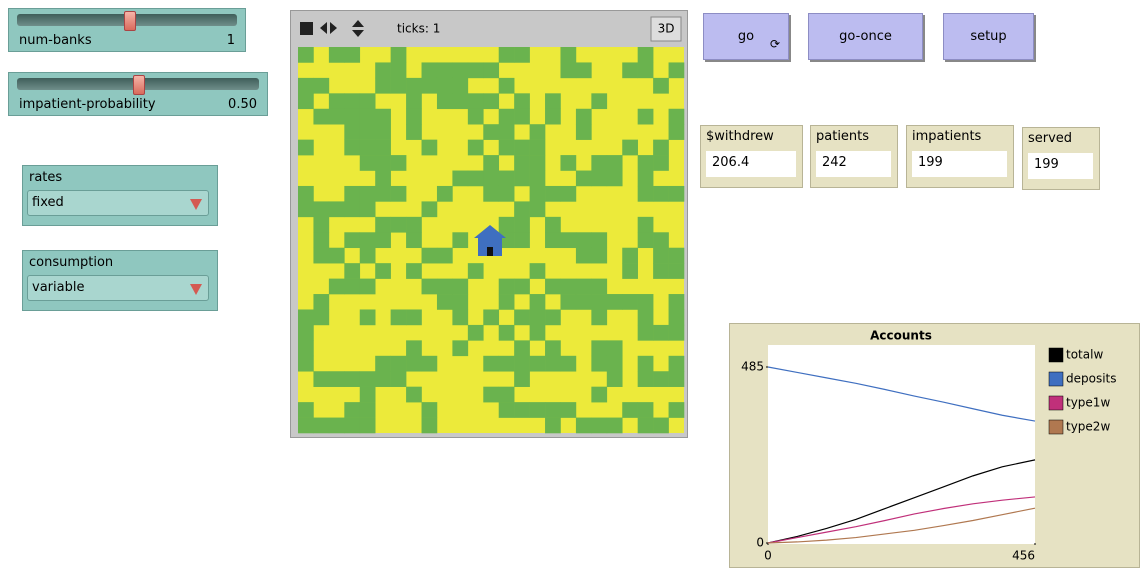 The width and height of the screenshot is (1141, 568). What do you see at coordinates (1088, 403) in the screenshot?
I see `legend-label: type1w` at bounding box center [1088, 403].